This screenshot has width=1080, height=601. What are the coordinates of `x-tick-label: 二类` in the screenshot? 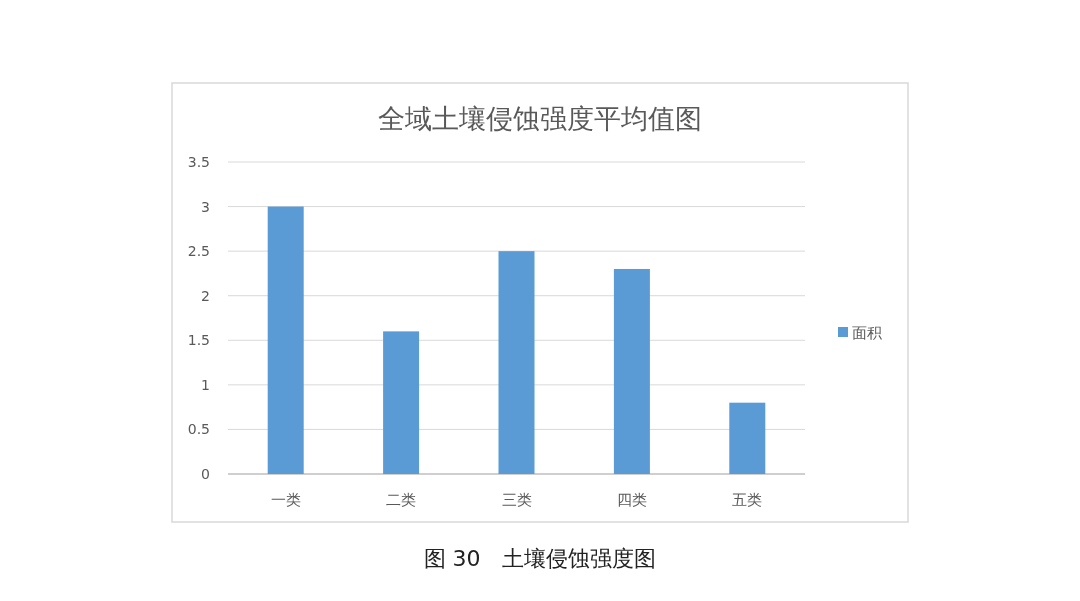 It's located at (401, 500).